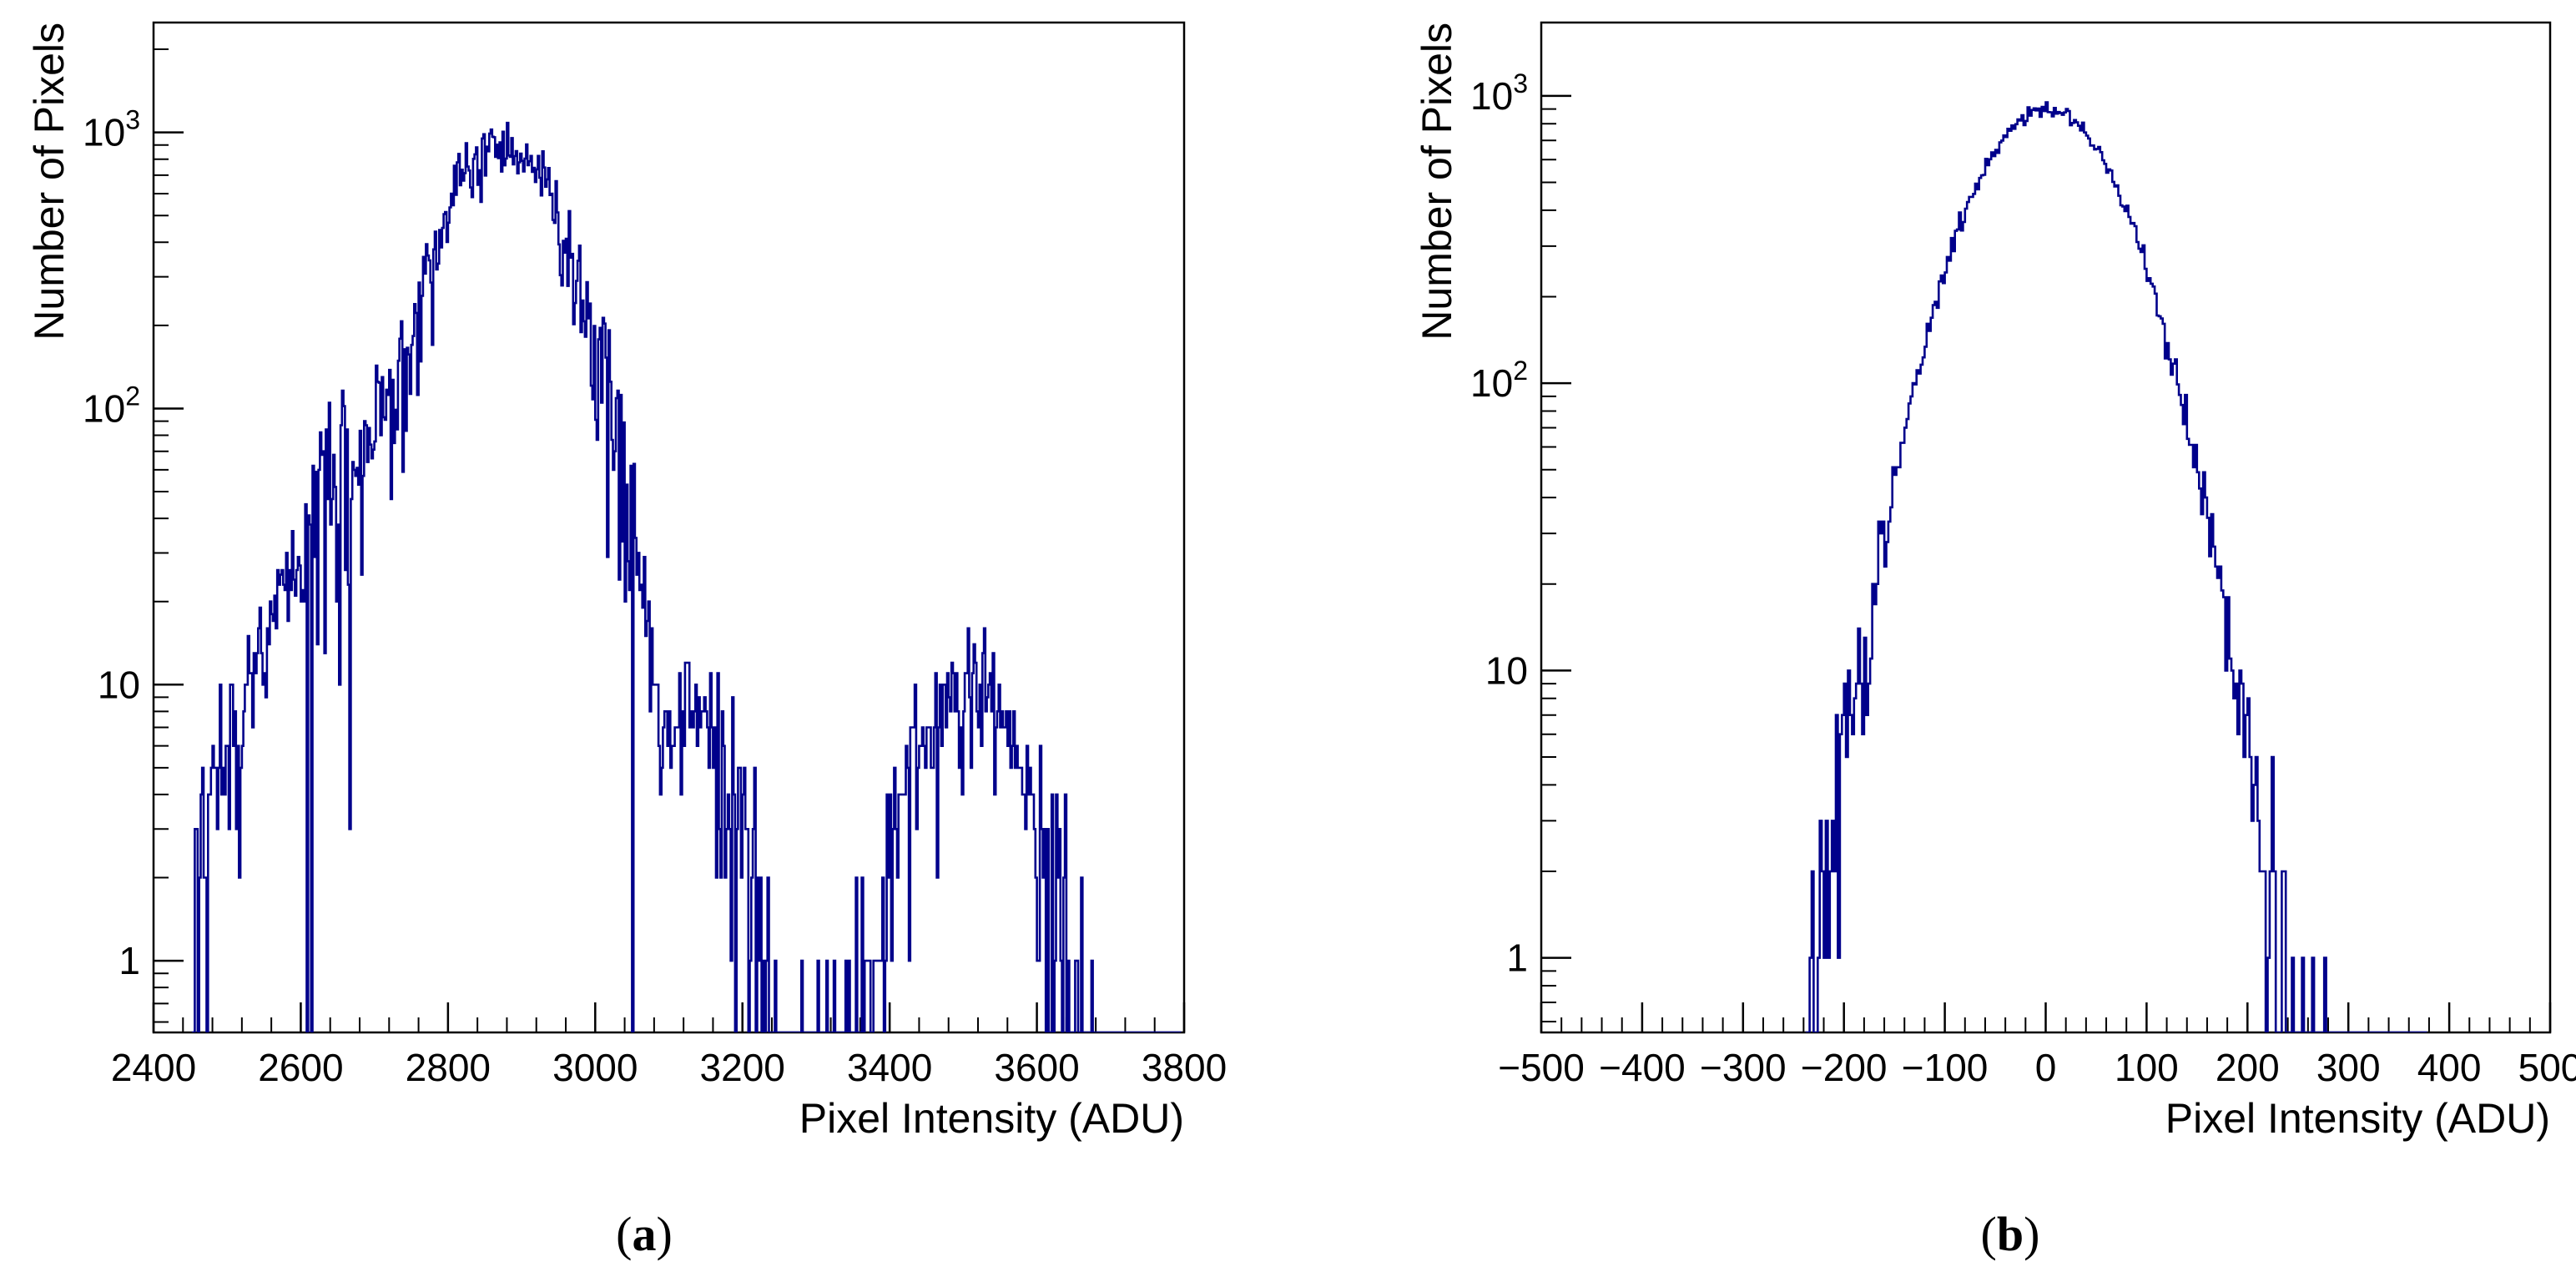 The width and height of the screenshot is (2576, 1287). Describe the element at coordinates (1541, 1067) in the screenshot. I see `x-tick-label: −500` at that location.